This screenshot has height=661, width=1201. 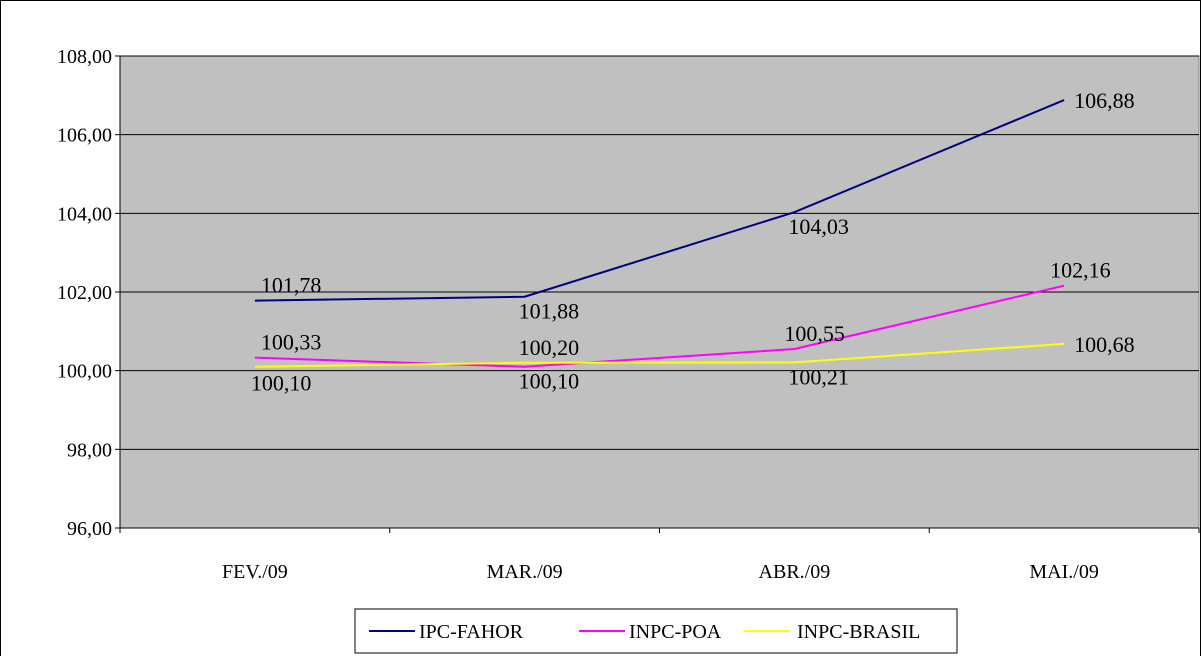 What do you see at coordinates (675, 632) in the screenshot?
I see `legend-label: INPC-POA` at bounding box center [675, 632].